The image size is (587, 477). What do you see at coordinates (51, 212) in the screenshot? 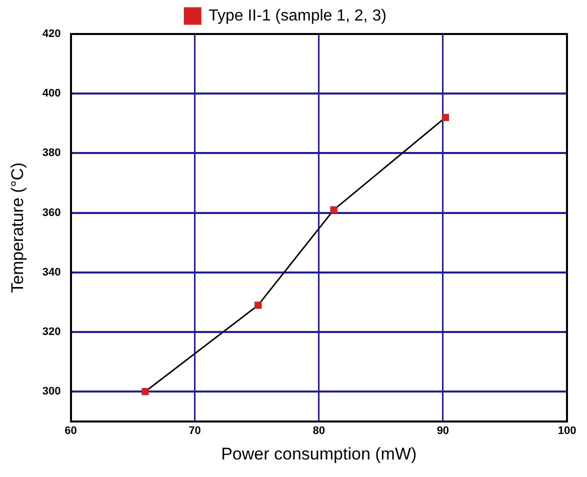
I see `y-tick-label: 360` at bounding box center [51, 212].